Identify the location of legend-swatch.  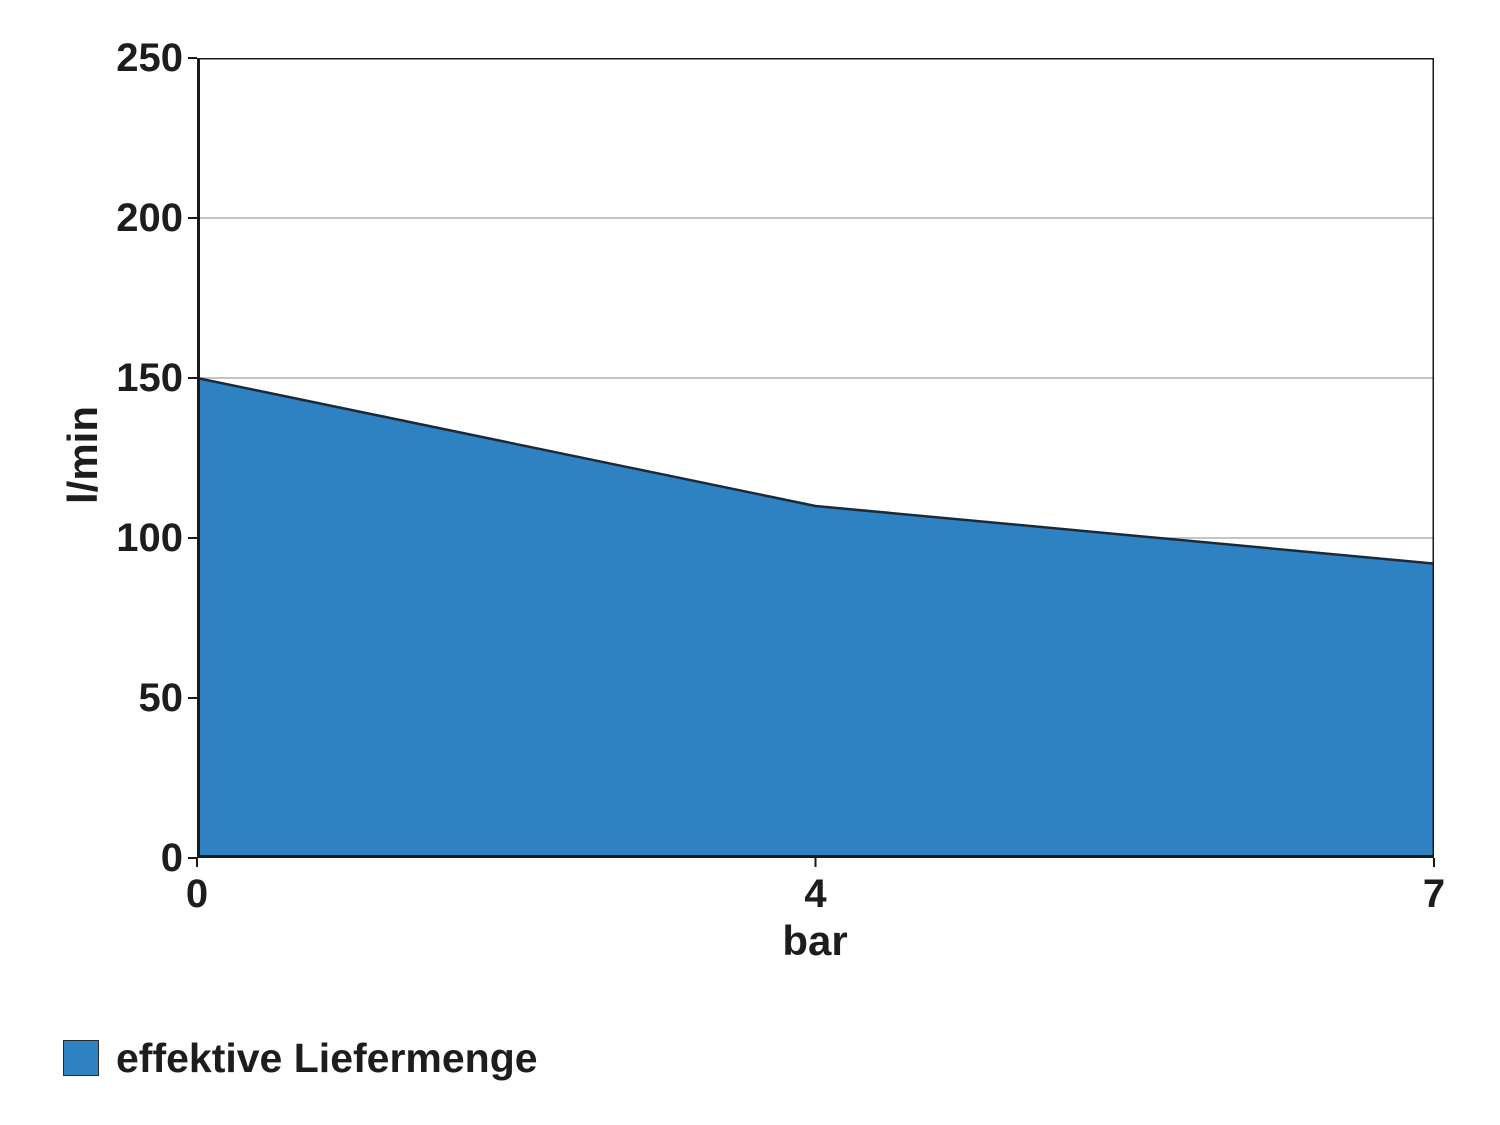
(81, 1058).